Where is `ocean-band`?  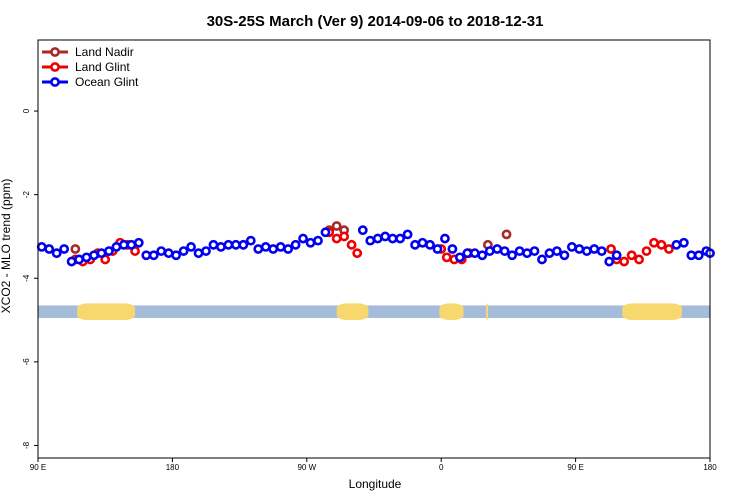 ocean-band is located at coordinates (374, 311).